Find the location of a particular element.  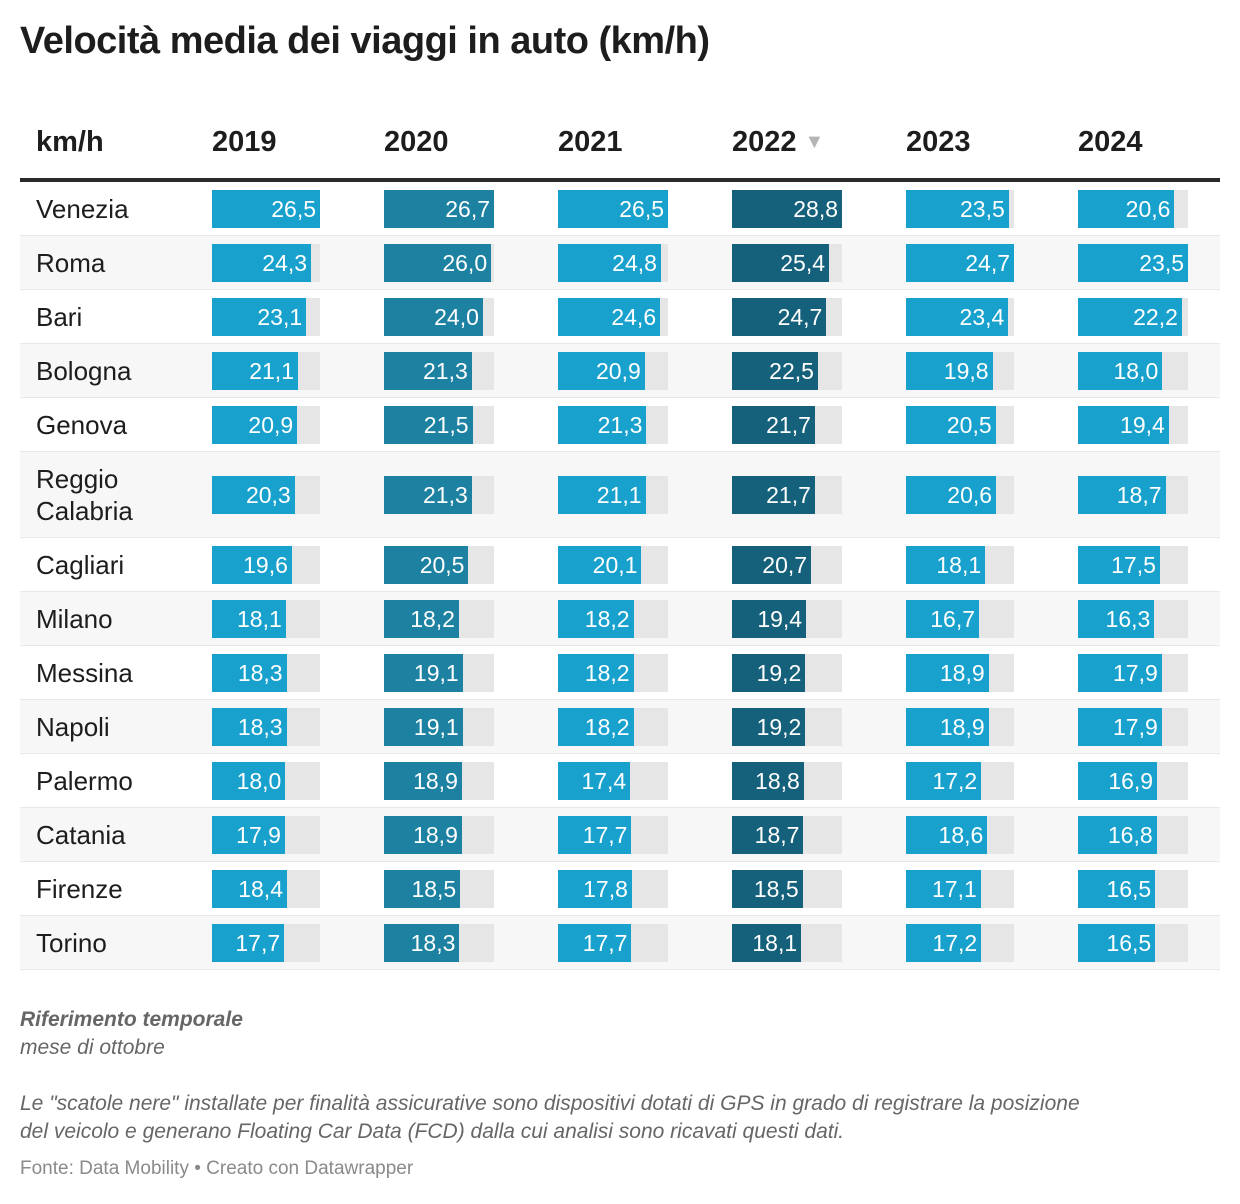

bar-track: 16,7 is located at coordinates (960, 618).